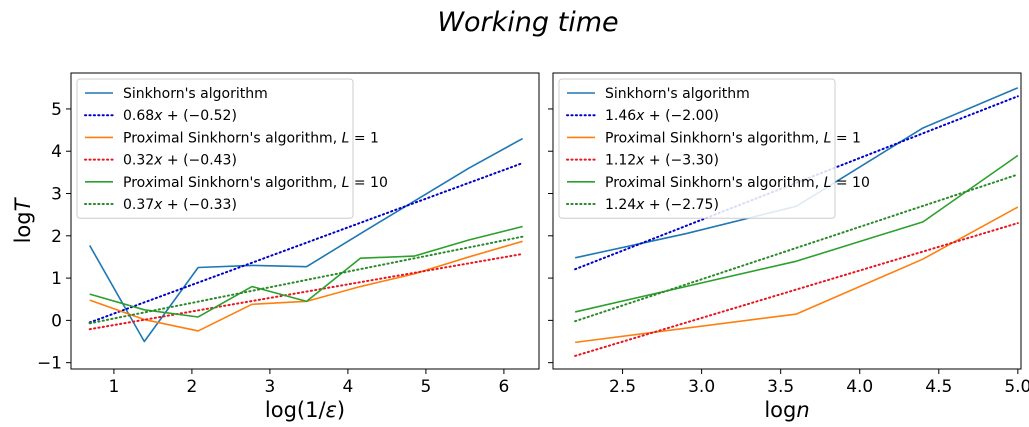  What do you see at coordinates (56, 279) in the screenshot?
I see `y-tick-label: 1` at bounding box center [56, 279].